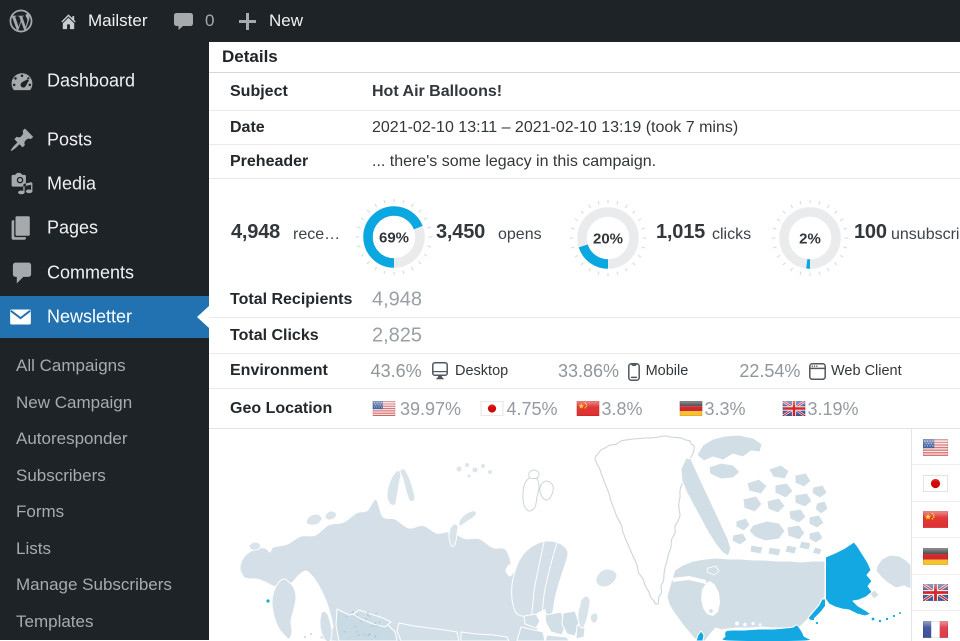 The image size is (960, 641). Describe the element at coordinates (810, 239) in the screenshot. I see `svg-text: 2%` at that location.